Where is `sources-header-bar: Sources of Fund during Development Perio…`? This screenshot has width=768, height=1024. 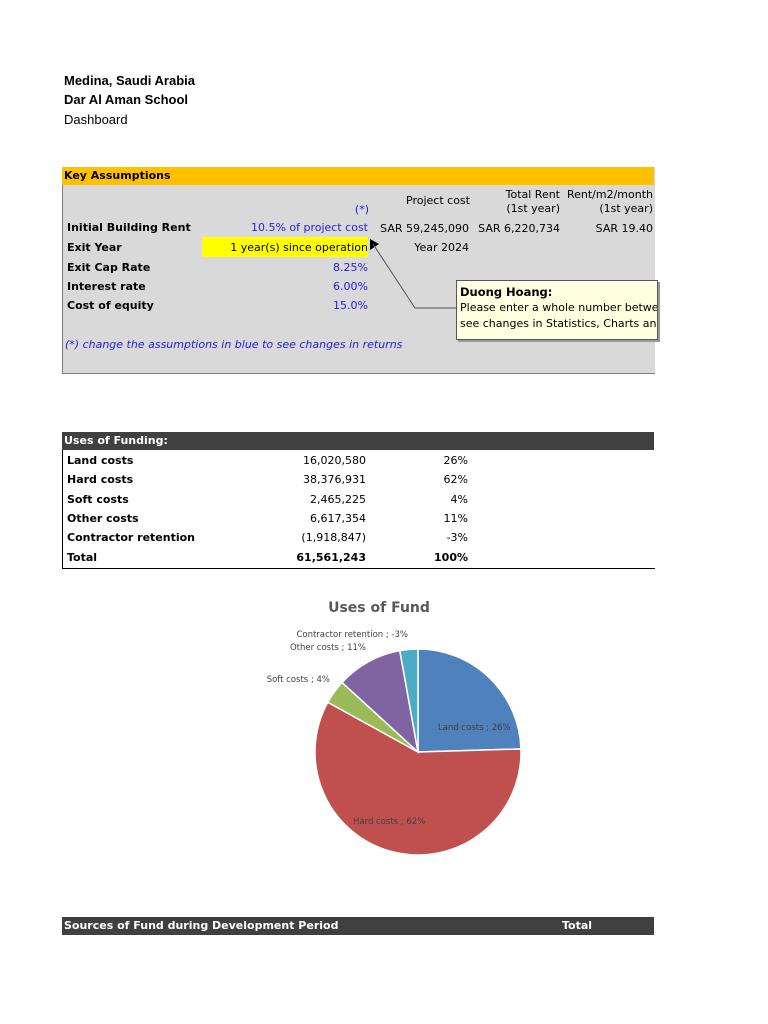
sources-header-bar: Sources of Fund during Development Perio… is located at coordinates (358, 926).